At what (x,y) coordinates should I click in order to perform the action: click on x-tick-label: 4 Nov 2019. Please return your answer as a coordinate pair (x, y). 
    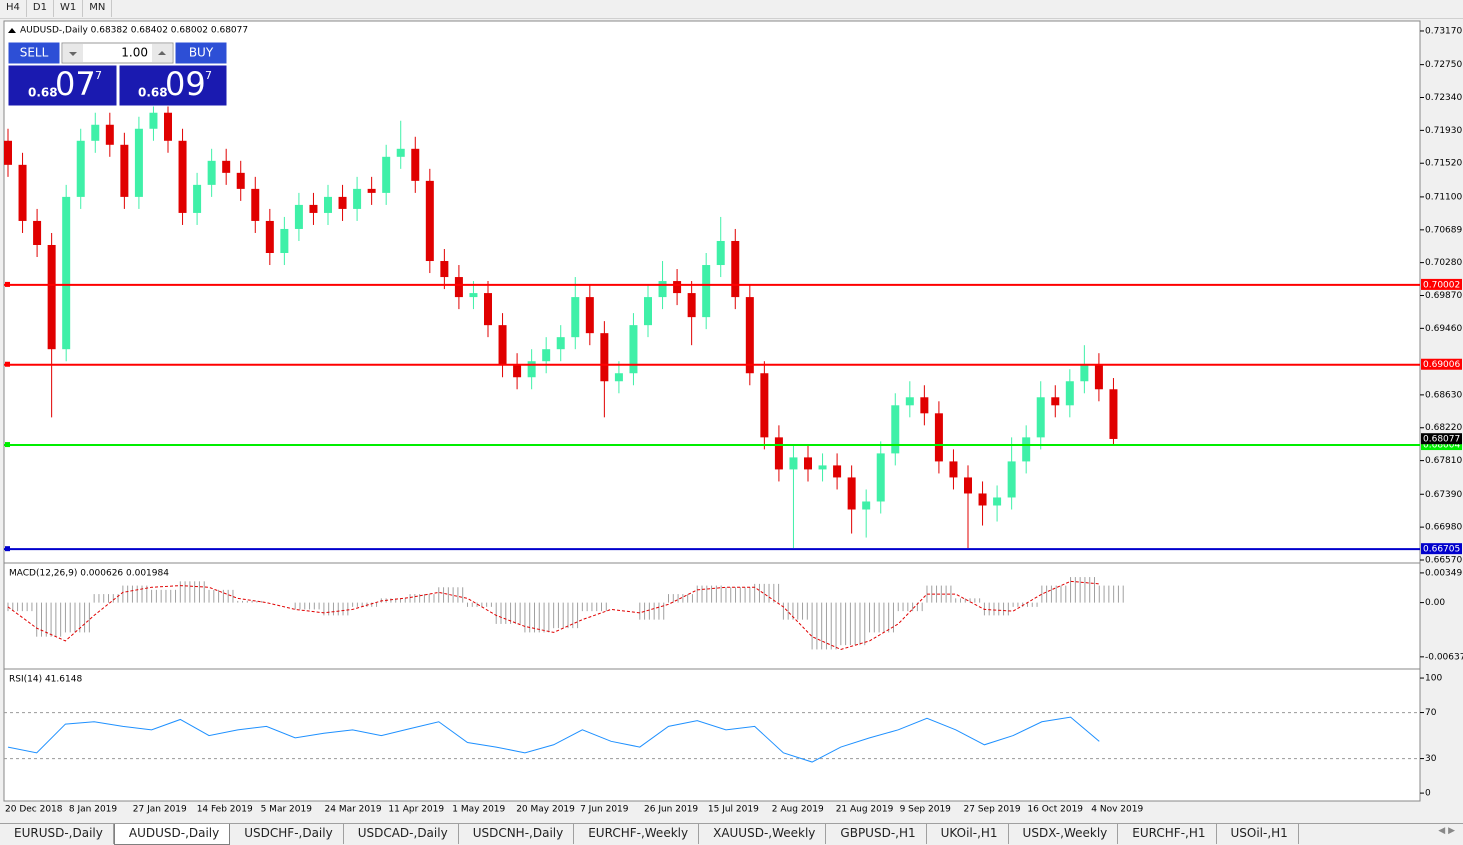
    Looking at the image, I should click on (1117, 810).